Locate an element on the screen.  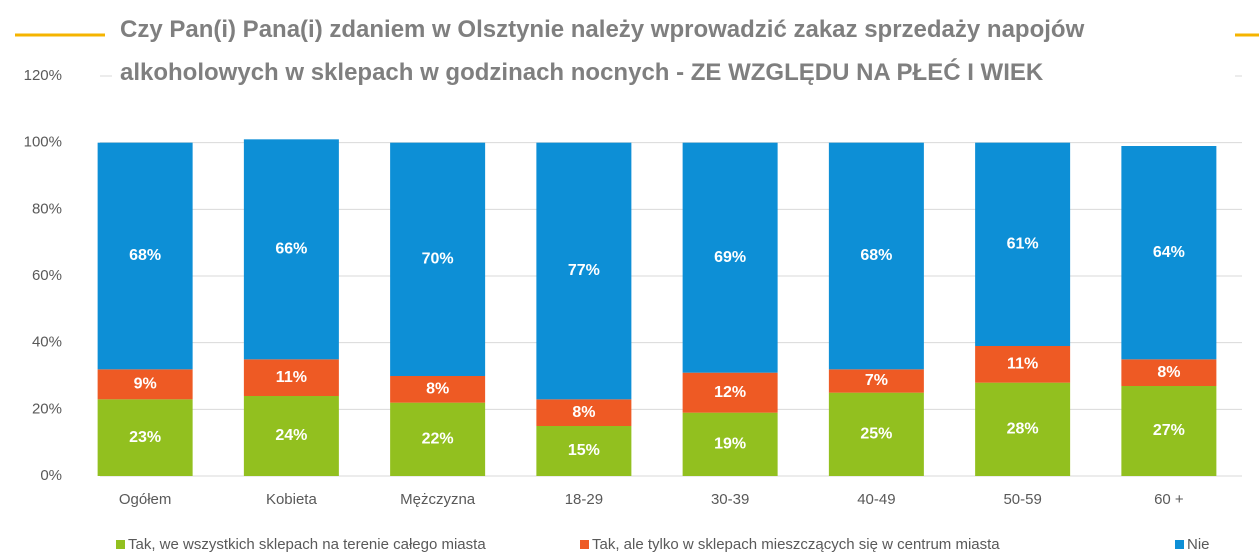
x-tick-label: Ogółem is located at coordinates (145, 499).